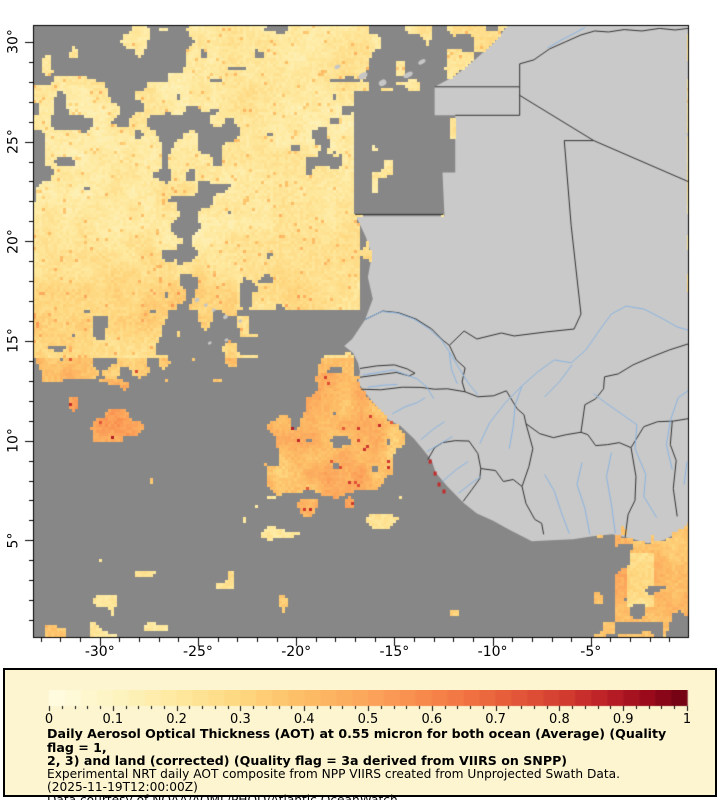 This screenshot has height=800, width=720. I want to click on colorbar-tick-label: 0.4, so click(304, 719).